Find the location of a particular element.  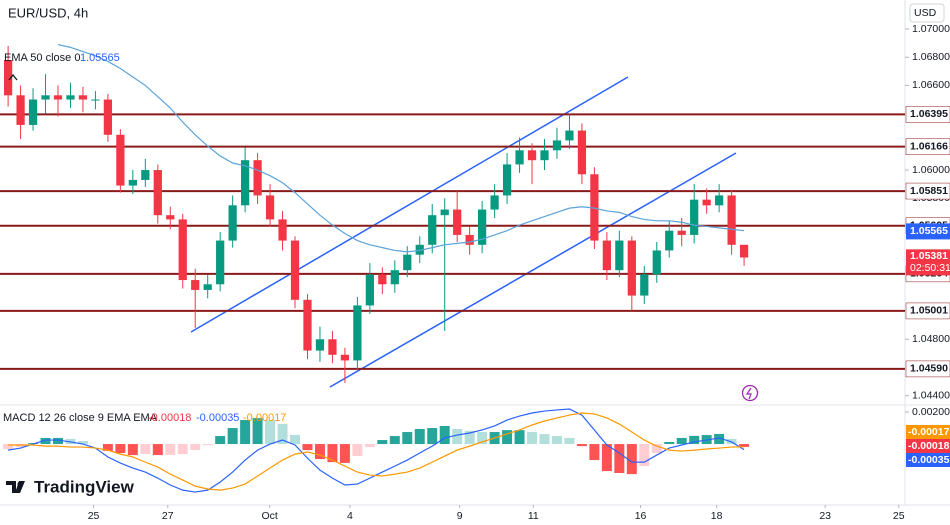

macd-legend-macd: -0.00035 is located at coordinates (217, 418).